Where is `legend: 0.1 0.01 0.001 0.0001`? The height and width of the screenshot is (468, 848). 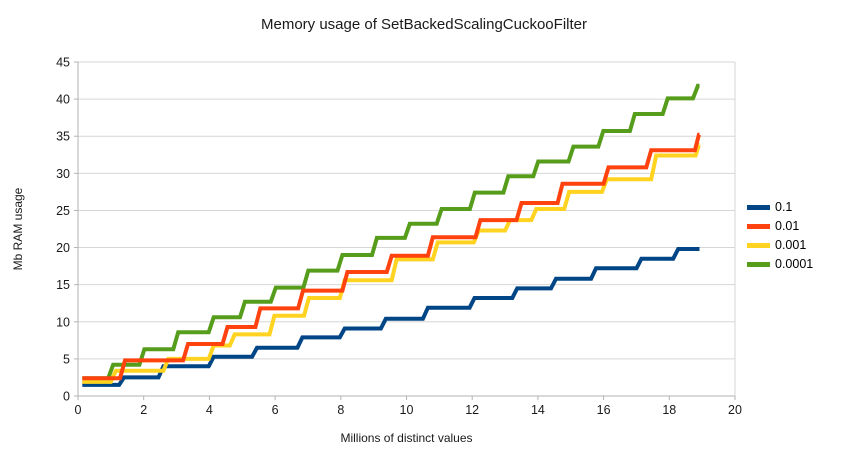
legend: 0.1 0.01 0.001 0.0001 is located at coordinates (780, 236).